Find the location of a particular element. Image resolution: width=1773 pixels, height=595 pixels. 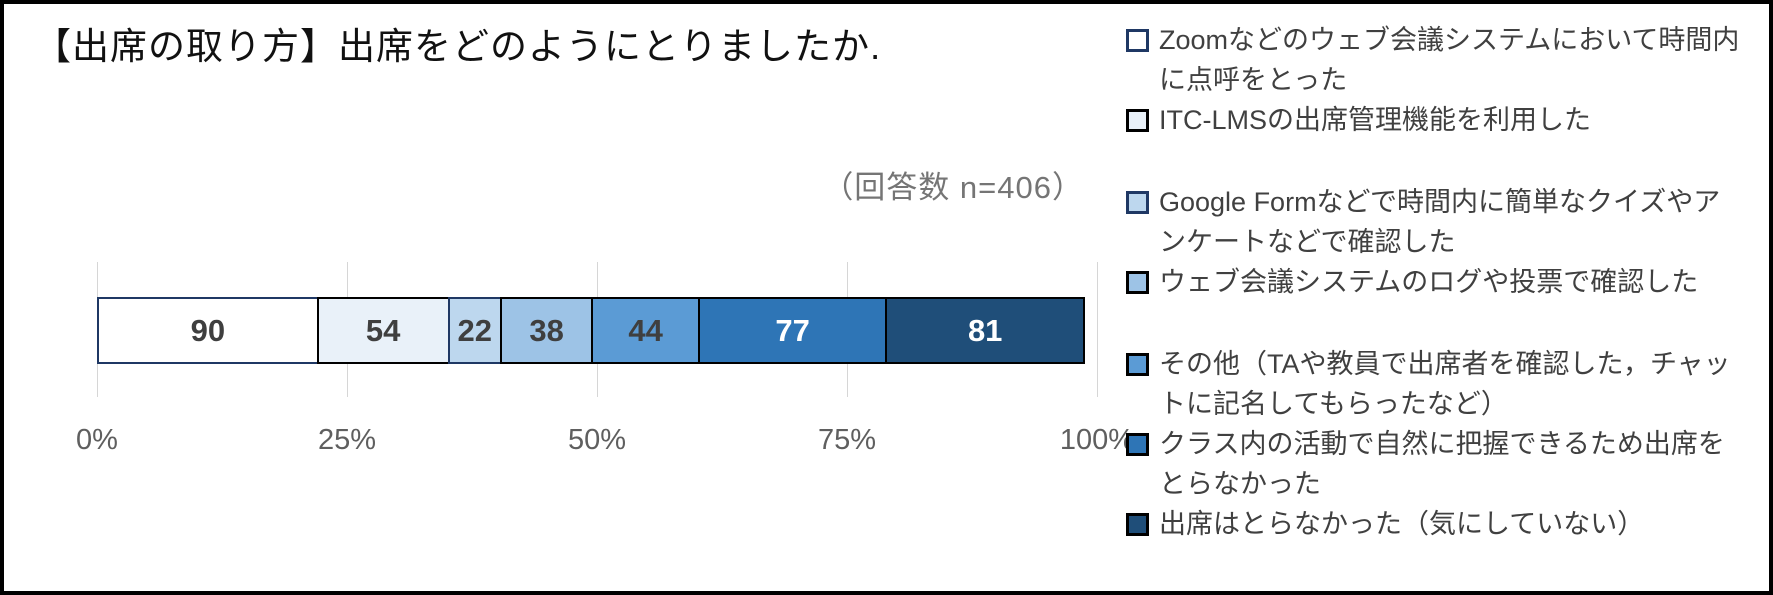

response-count-annotation: （回答数 n=406） is located at coordinates (953, 187).